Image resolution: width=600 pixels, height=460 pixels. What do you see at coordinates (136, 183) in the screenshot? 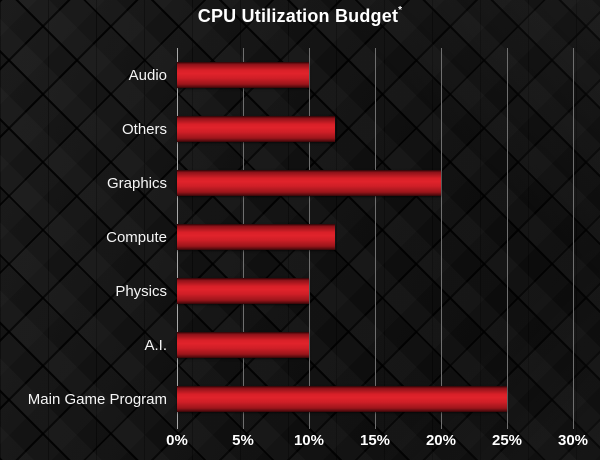
I see `category-label: Graphics` at bounding box center [136, 183].